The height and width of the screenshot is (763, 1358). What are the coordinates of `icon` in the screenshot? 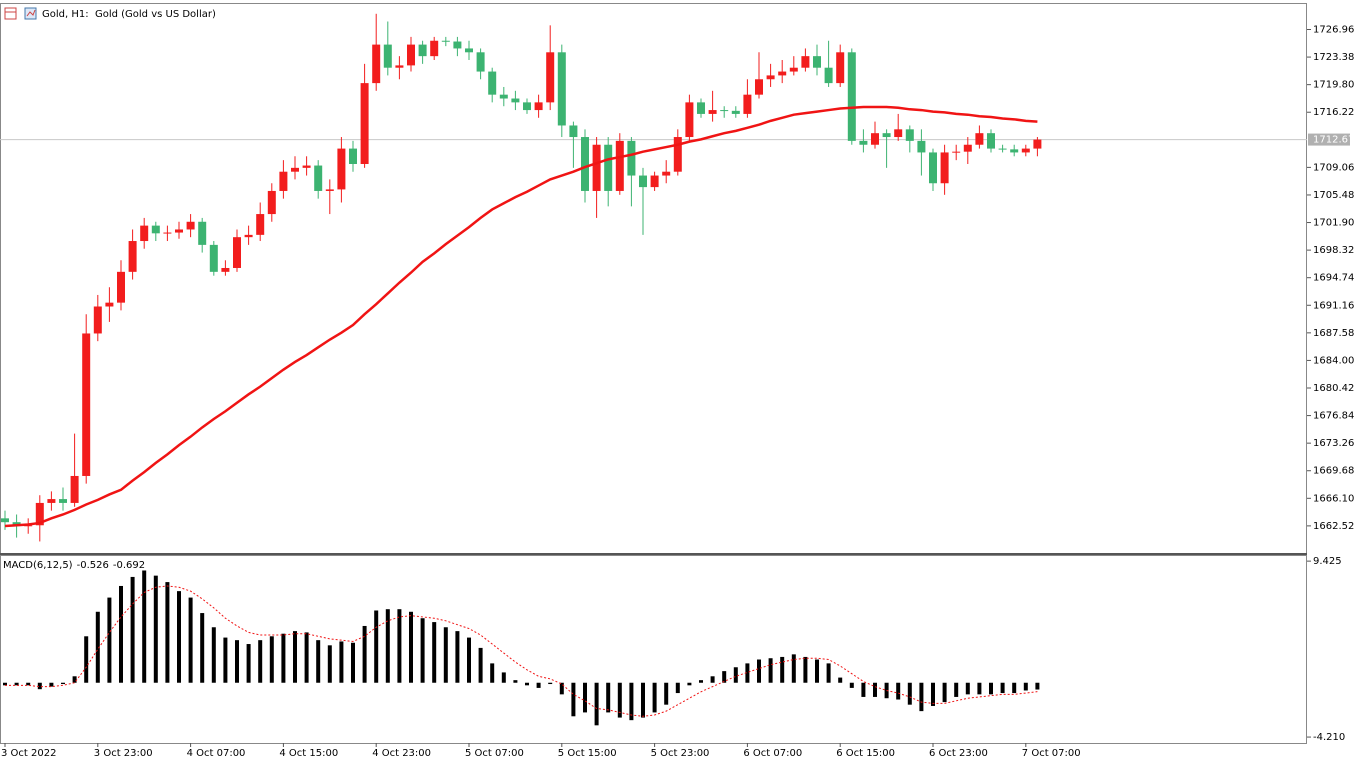 It's located at (30, 13).